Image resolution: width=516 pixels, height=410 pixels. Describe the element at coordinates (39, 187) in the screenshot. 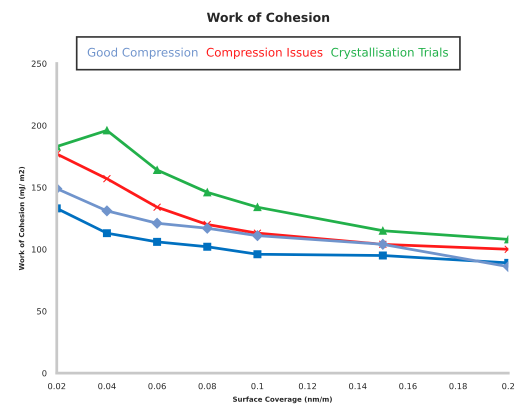

I see `y-tick-label: 150` at that location.